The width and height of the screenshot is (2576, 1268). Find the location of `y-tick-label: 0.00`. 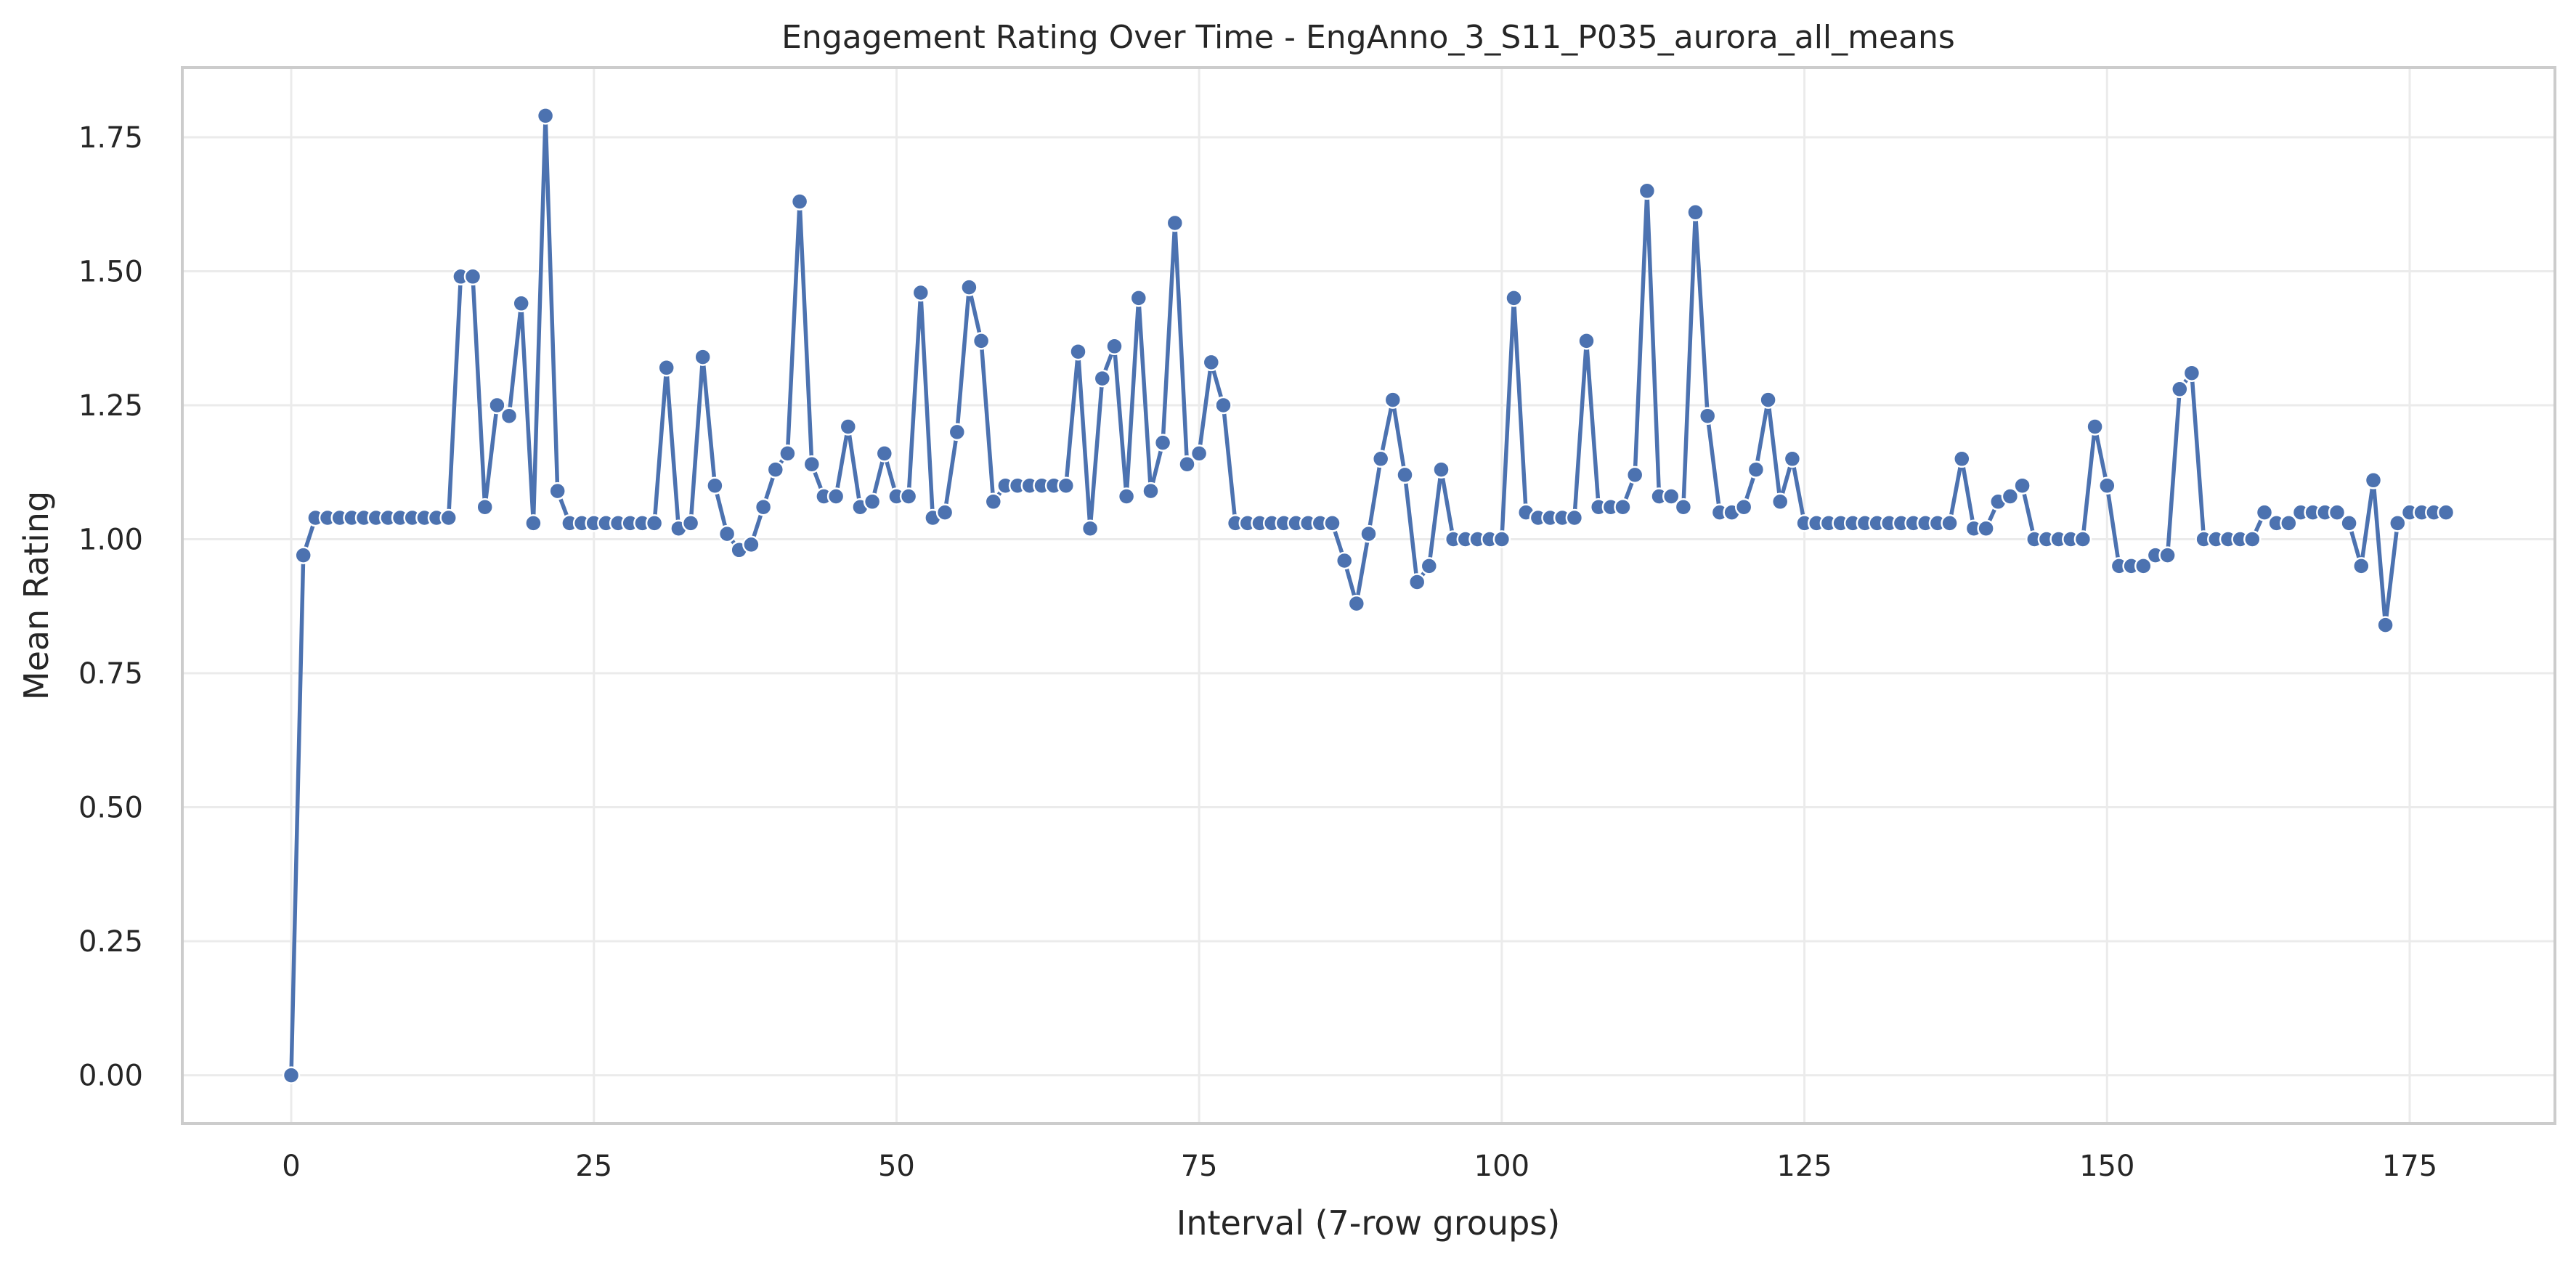

y-tick-label: 0.00 is located at coordinates (111, 1076).